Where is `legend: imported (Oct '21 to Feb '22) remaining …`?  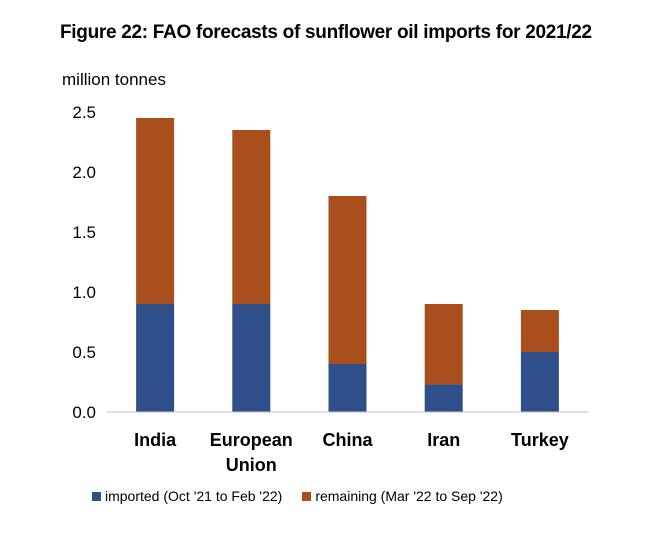
legend: imported (Oct '21 to Feb '22) remaining … is located at coordinates (307, 496).